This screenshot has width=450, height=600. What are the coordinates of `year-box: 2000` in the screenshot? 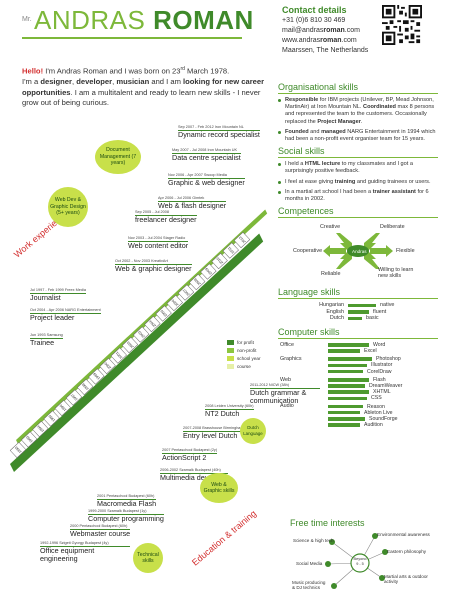 It's located at (107, 366).